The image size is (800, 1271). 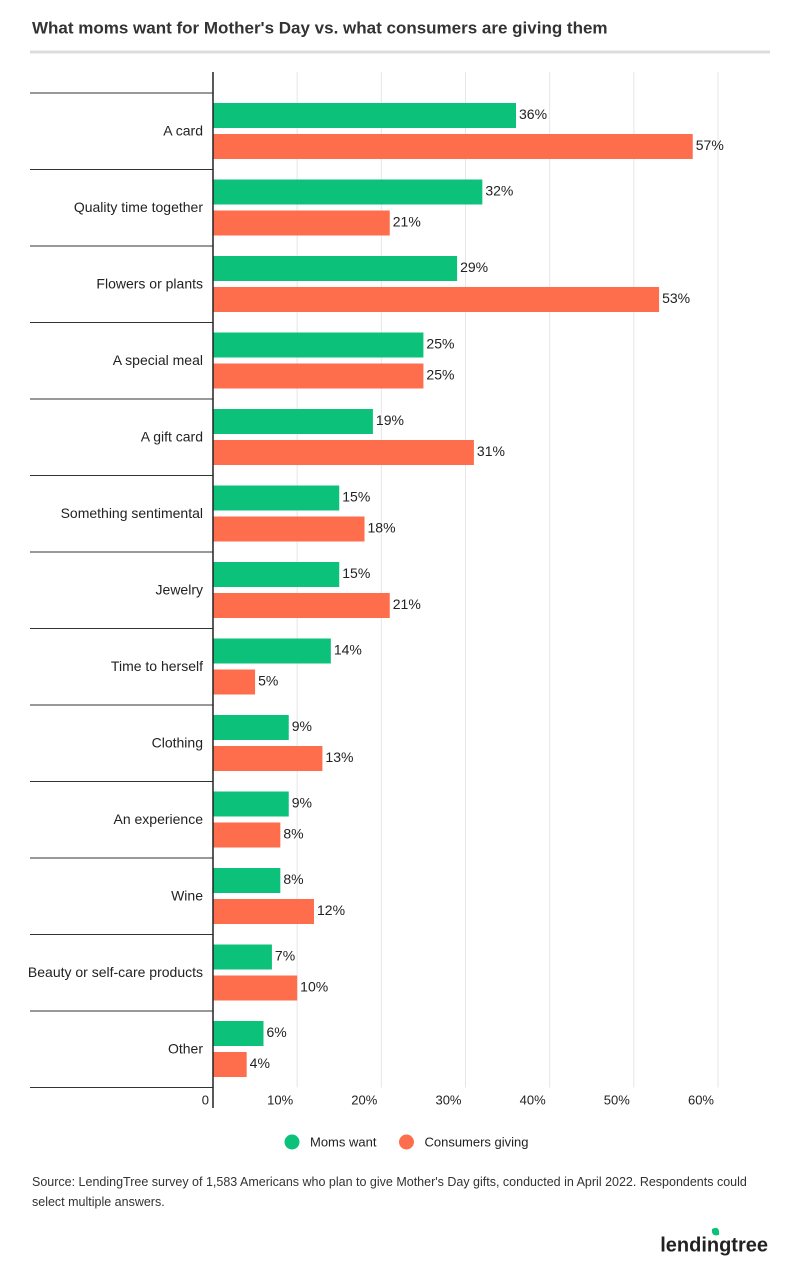 What do you see at coordinates (314, 987) in the screenshot?
I see `value-label: 10%` at bounding box center [314, 987].